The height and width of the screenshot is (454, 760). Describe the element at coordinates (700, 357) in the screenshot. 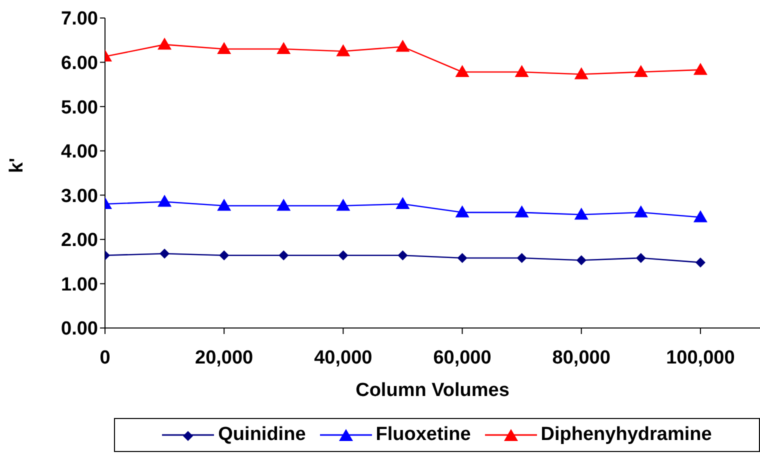

I see `x-tick-label: 100,000` at that location.